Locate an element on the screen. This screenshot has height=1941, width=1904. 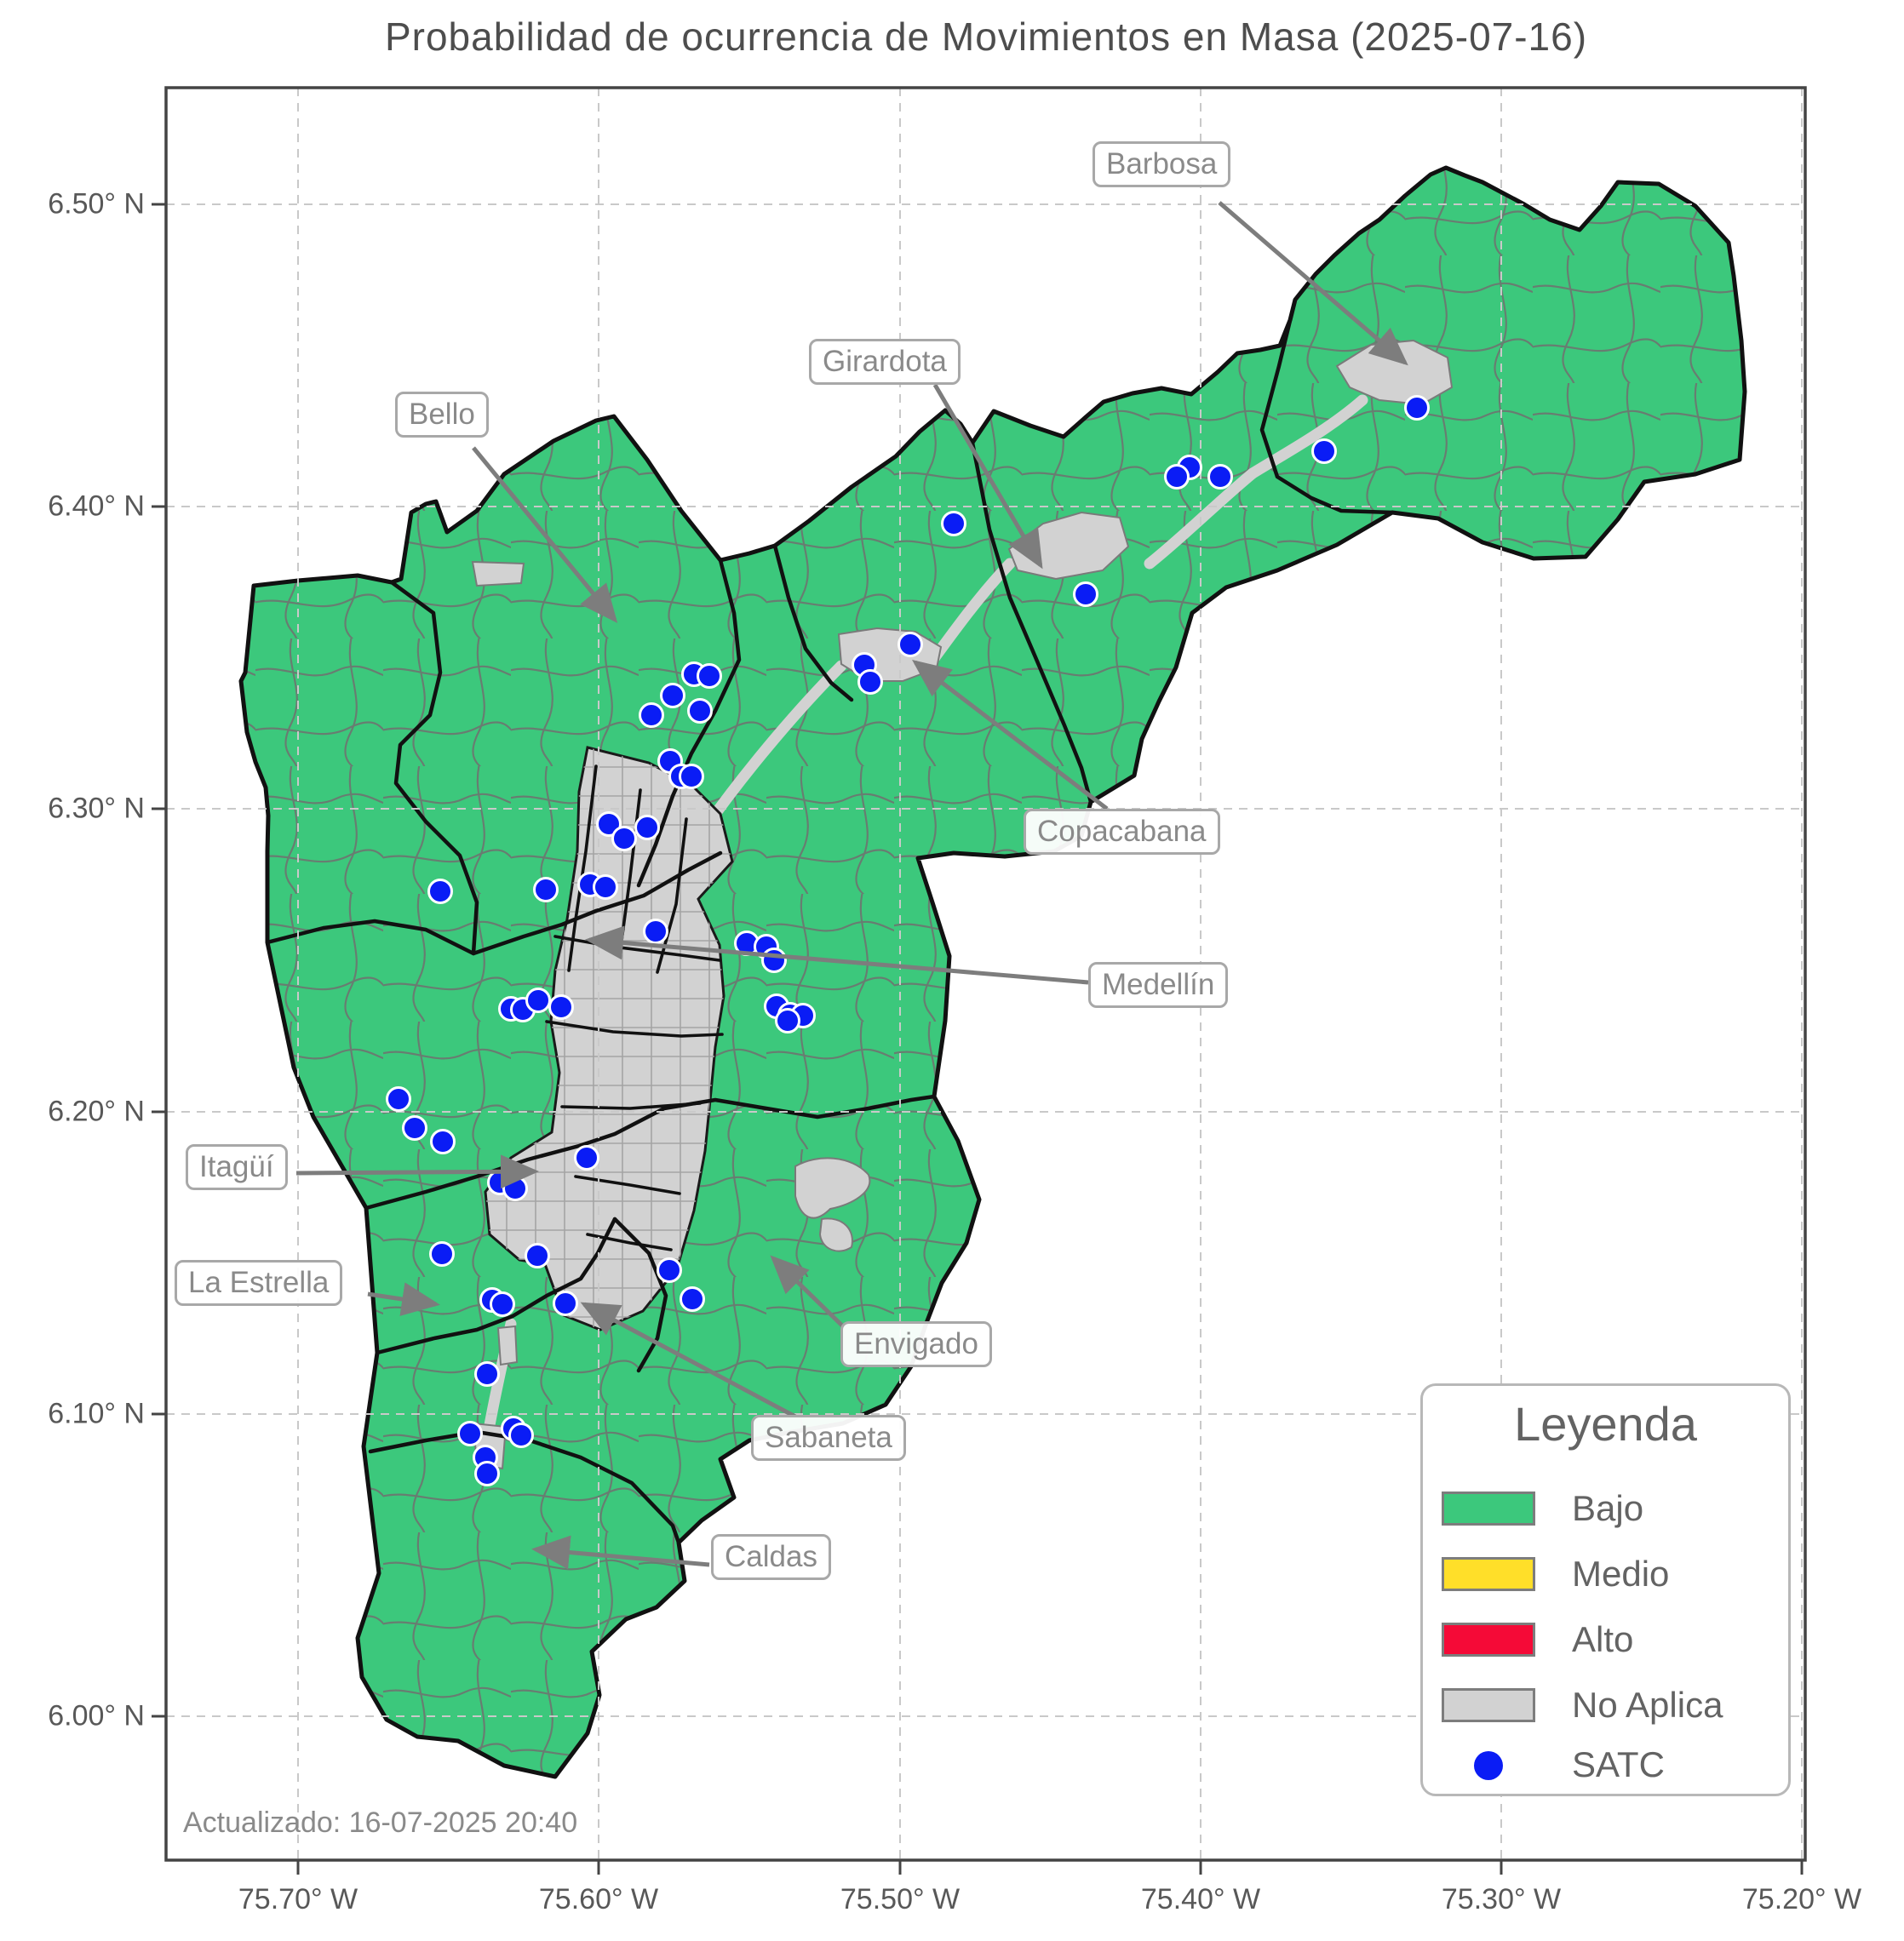
annotation-arrow-envigado is located at coordinates (808, 1292).